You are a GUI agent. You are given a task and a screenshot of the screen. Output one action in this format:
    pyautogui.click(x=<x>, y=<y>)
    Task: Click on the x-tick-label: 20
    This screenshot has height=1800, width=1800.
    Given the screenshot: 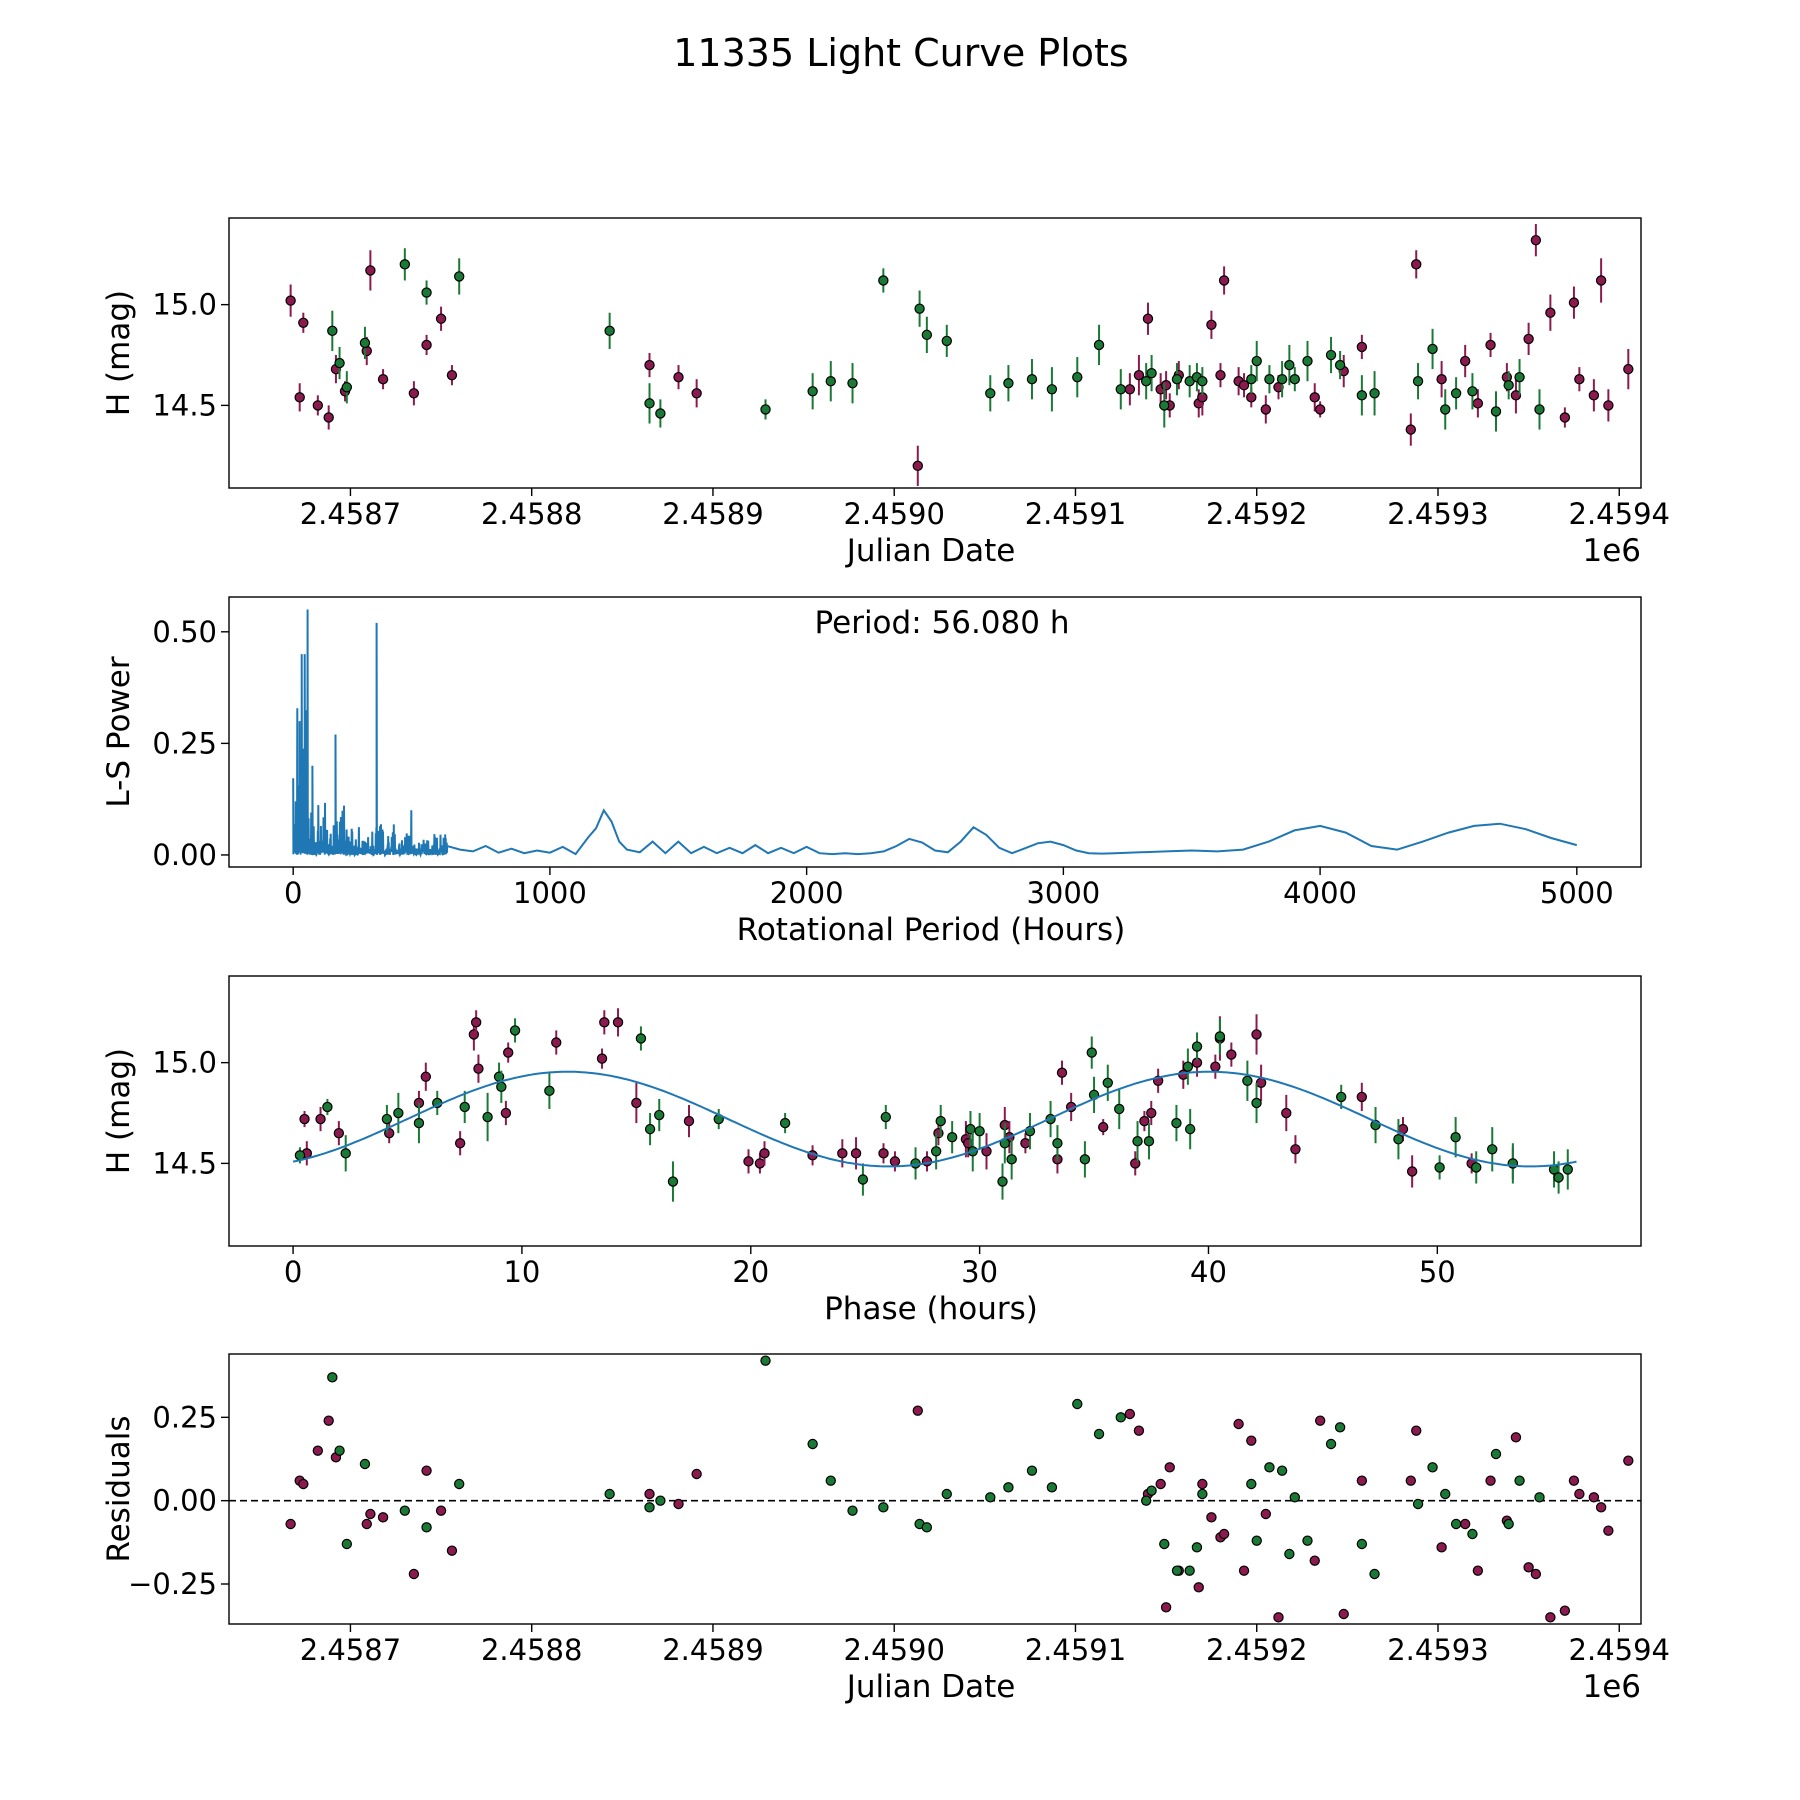 What is the action you would take?
    pyautogui.click(x=750, y=1272)
    